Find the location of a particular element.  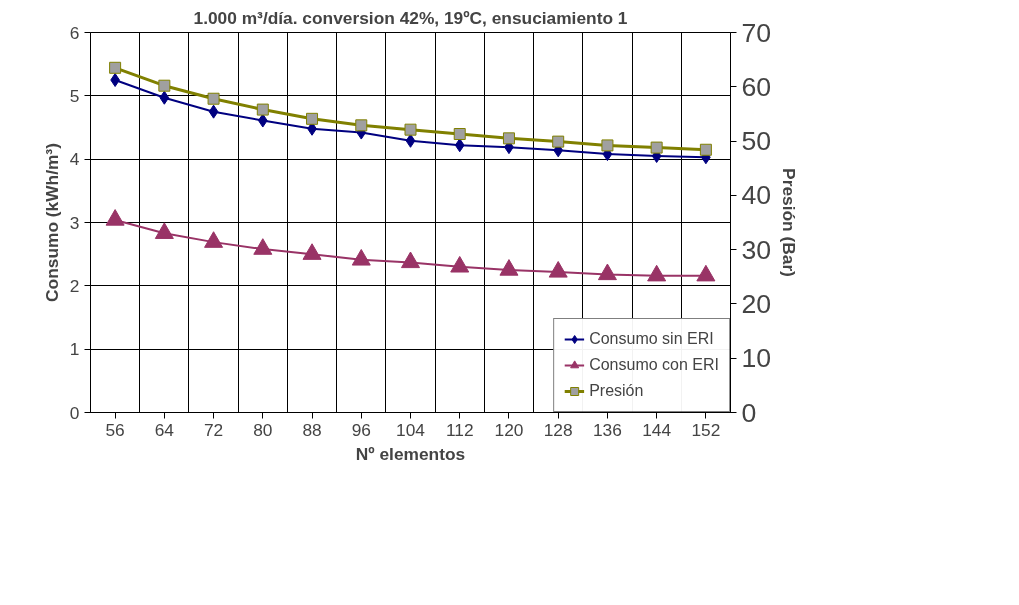

y2-tick-label: 30 is located at coordinates (756, 249).